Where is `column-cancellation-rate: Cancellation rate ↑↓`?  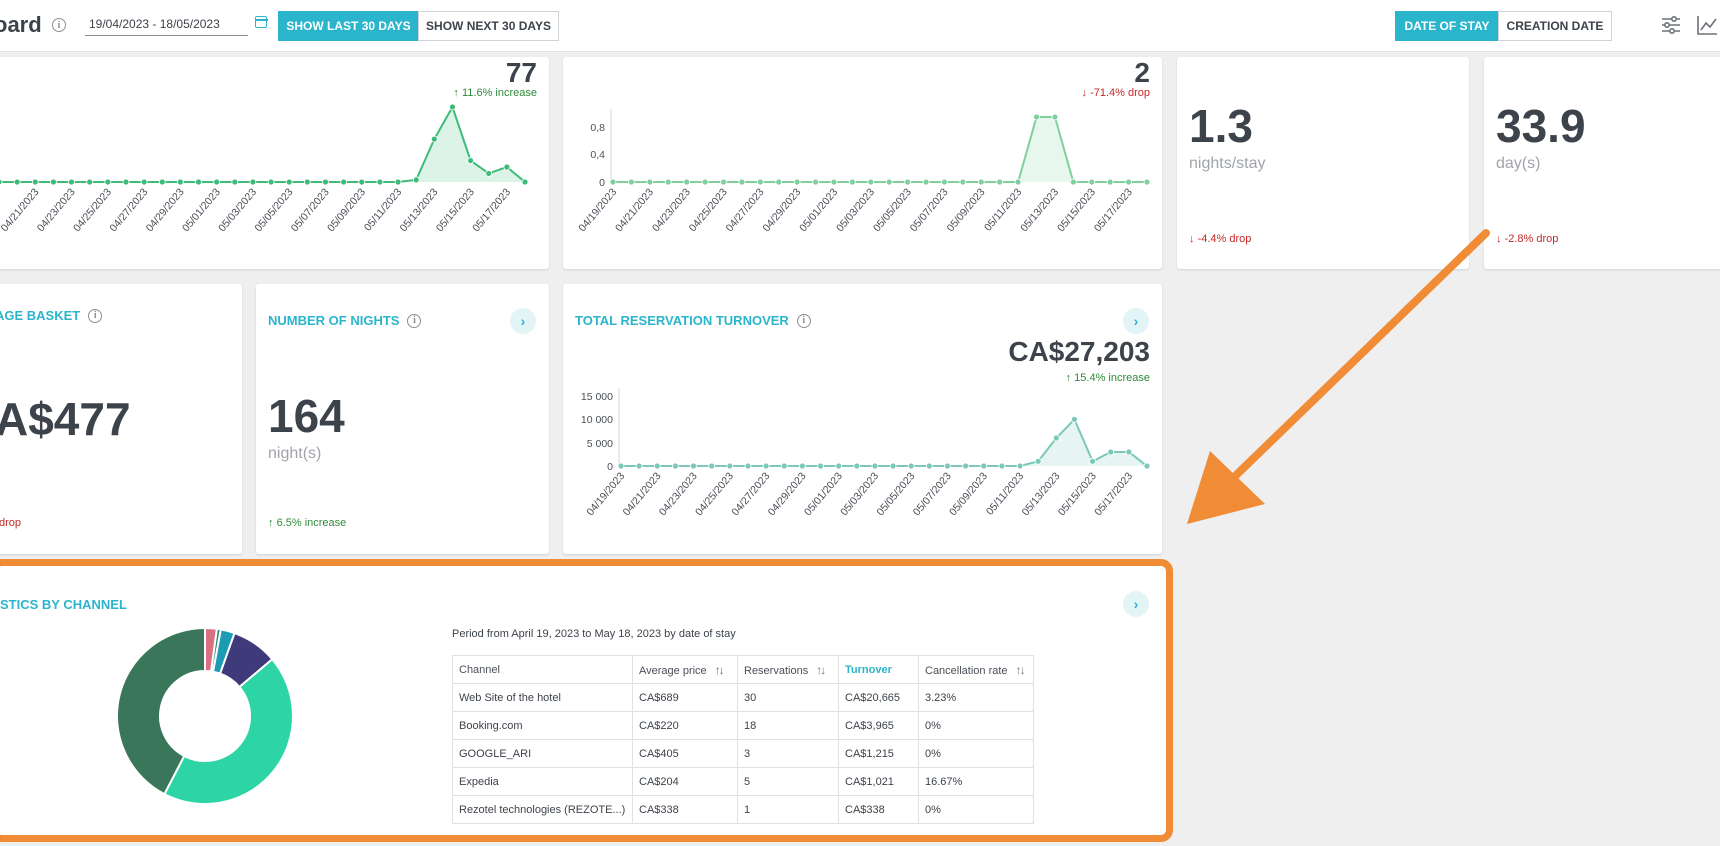
column-cancellation-rate: Cancellation rate ↑↓ is located at coordinates (976, 669).